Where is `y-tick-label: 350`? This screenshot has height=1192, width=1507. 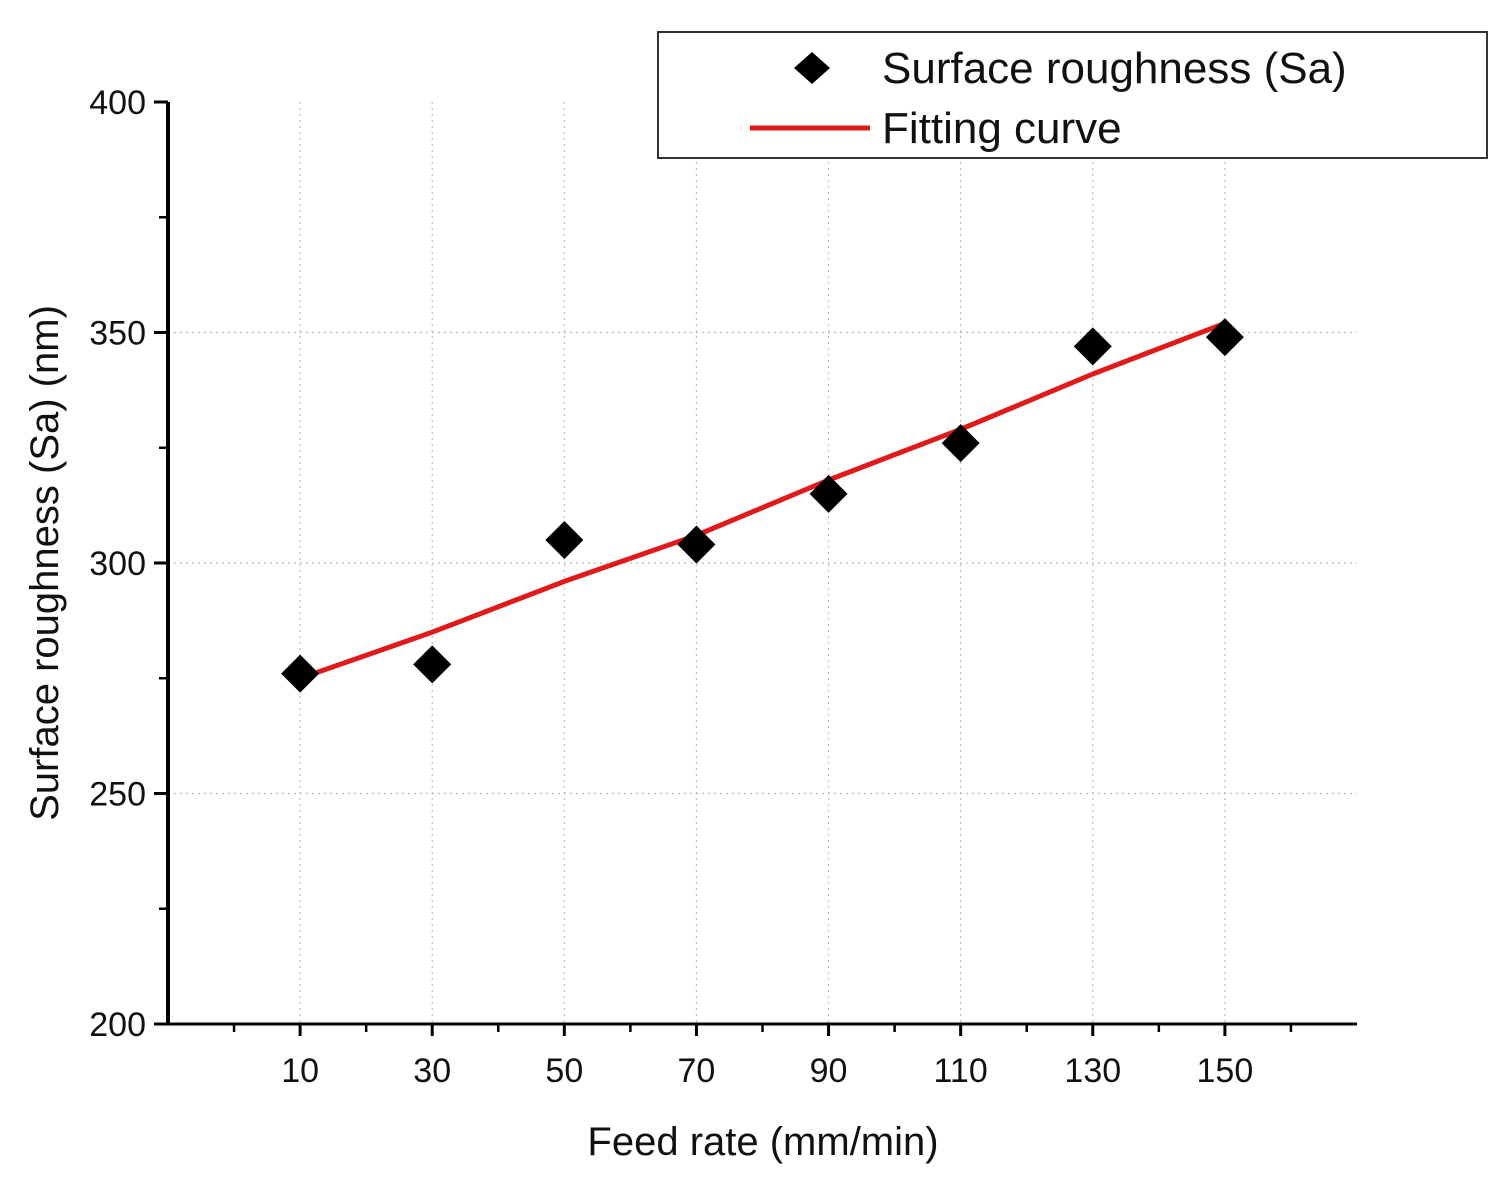 y-tick-label: 350 is located at coordinates (117, 334).